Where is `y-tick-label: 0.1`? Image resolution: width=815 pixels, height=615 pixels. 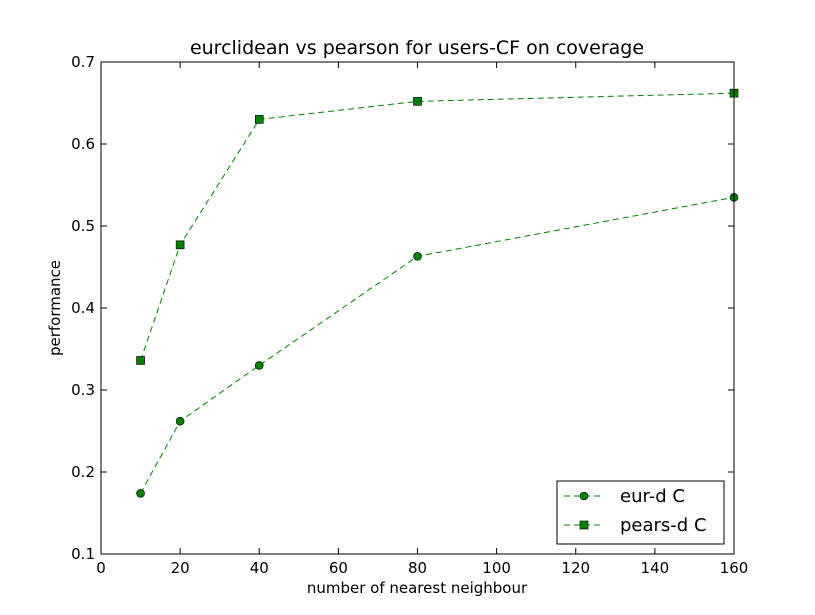 y-tick-label: 0.1 is located at coordinates (83, 554).